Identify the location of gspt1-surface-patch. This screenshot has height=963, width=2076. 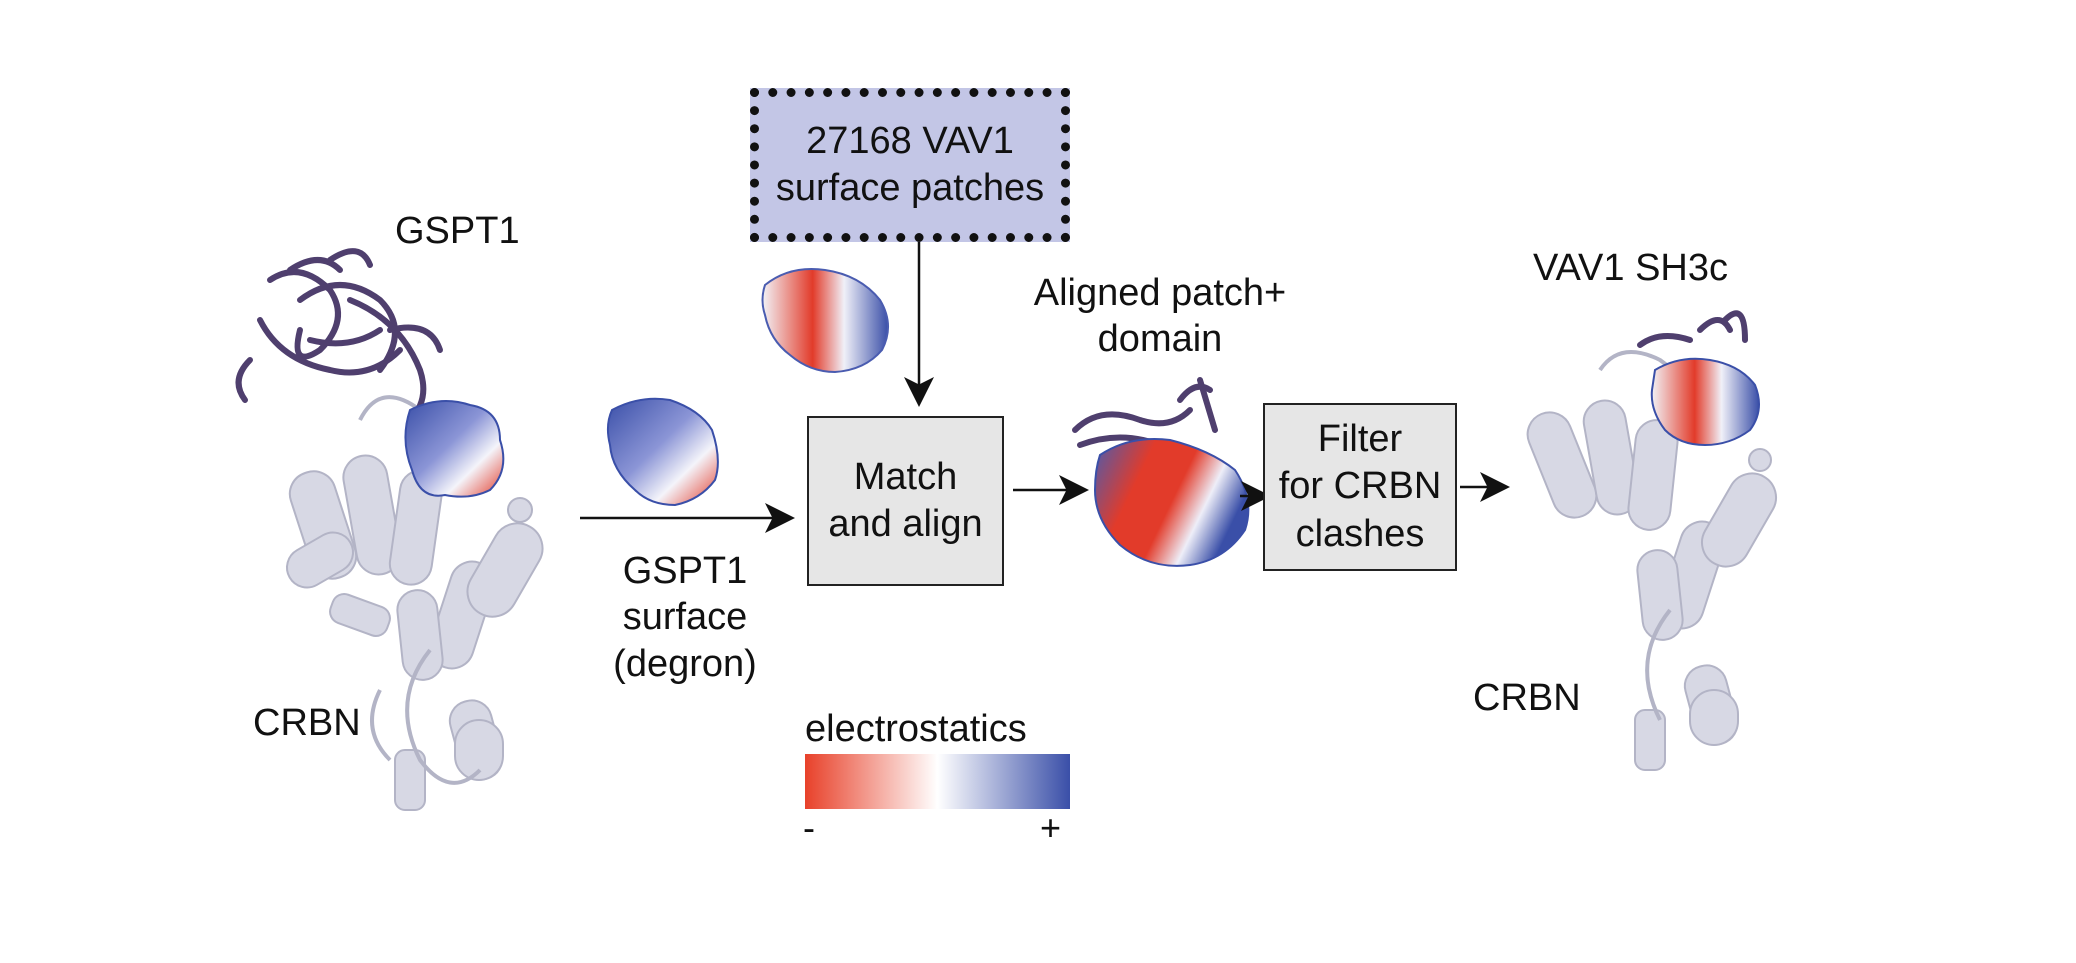
(662, 452).